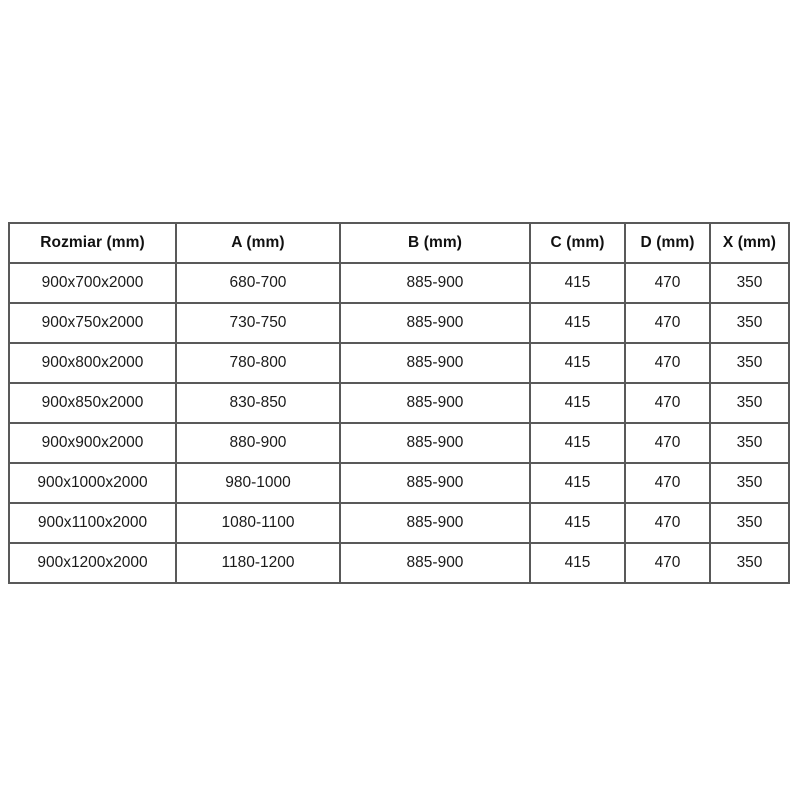 This screenshot has height=800, width=800. What do you see at coordinates (258, 283) in the screenshot?
I see `cell-a: 680-700` at bounding box center [258, 283].